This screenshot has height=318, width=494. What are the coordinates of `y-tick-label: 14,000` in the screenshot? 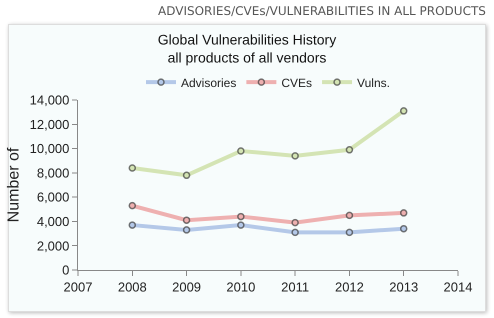 It's located at (50, 100).